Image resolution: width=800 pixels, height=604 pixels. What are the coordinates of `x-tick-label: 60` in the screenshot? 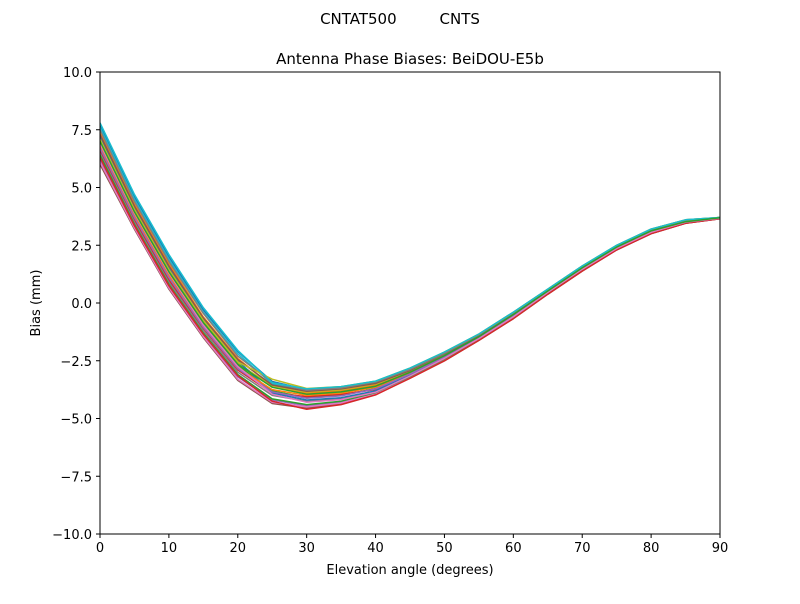 It's located at (513, 548).